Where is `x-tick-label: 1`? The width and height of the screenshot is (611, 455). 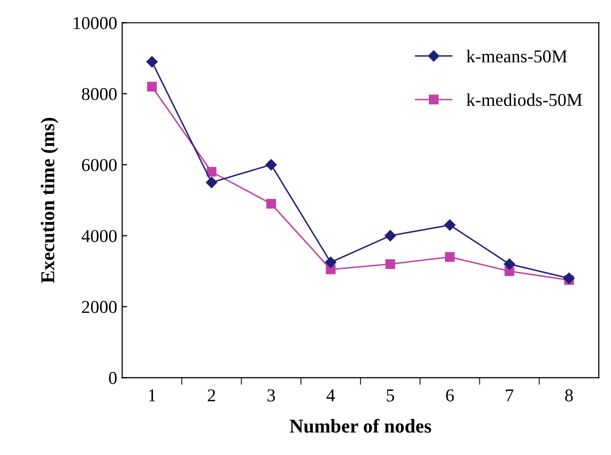 x-tick-label: 1 is located at coordinates (152, 395).